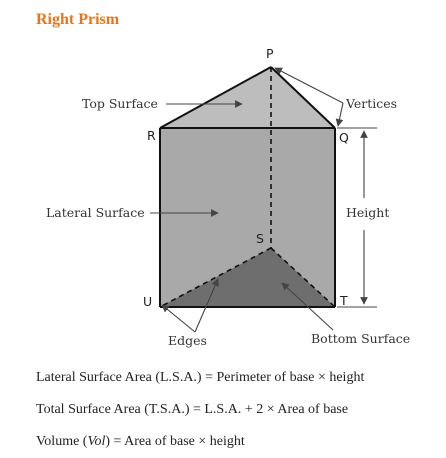 Image resolution: width=446 pixels, height=458 pixels. What do you see at coordinates (151, 135) in the screenshot?
I see `vertex-r-label: R` at bounding box center [151, 135].